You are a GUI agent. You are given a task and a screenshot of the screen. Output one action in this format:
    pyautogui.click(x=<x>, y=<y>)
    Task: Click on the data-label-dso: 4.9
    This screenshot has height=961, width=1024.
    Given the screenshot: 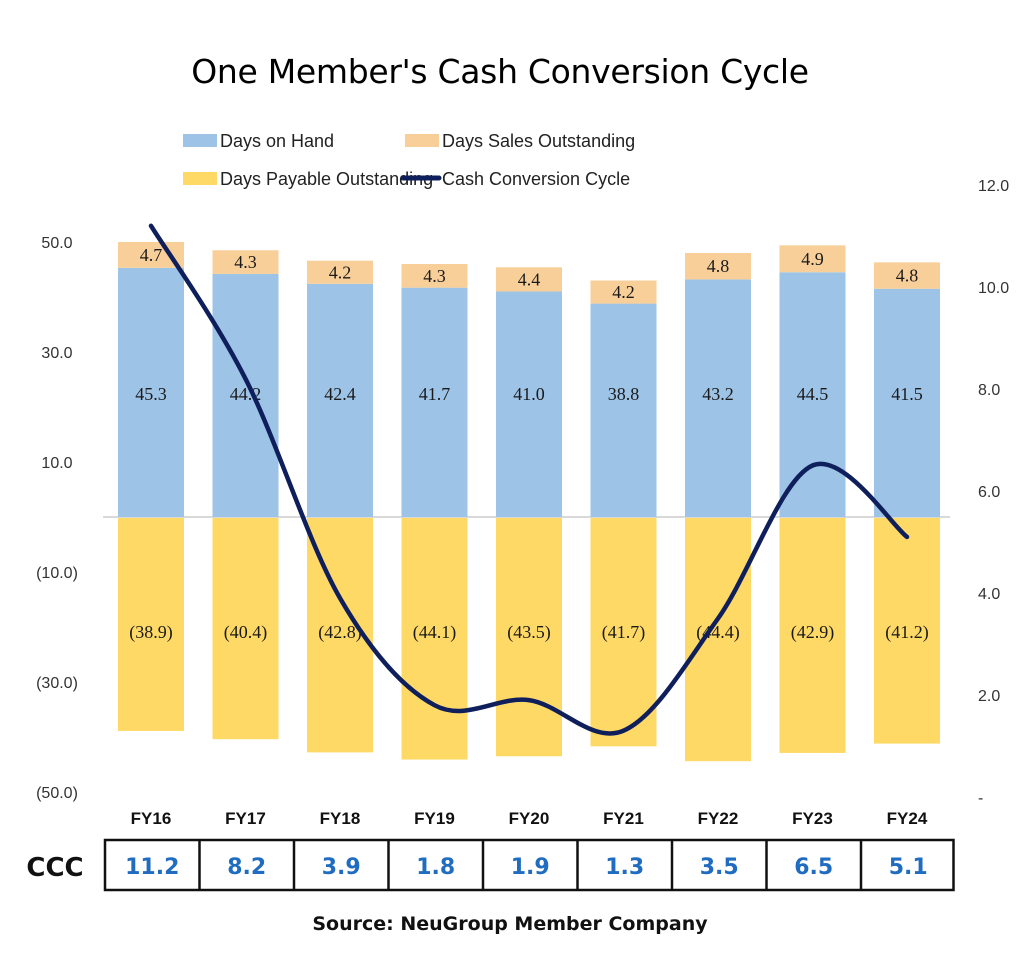 What is the action you would take?
    pyautogui.click(x=812, y=259)
    